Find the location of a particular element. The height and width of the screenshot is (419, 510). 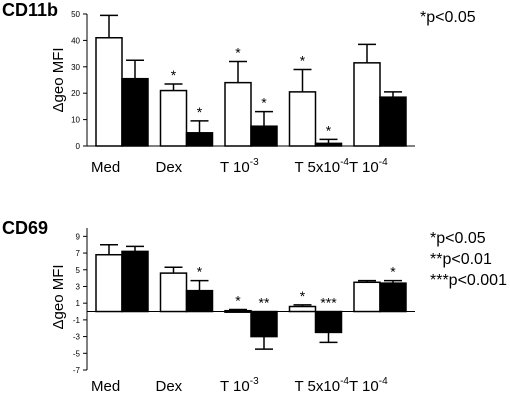

significance-legend: *p<0.05 **p<0.01 ***p<0.001 is located at coordinates (468, 259).